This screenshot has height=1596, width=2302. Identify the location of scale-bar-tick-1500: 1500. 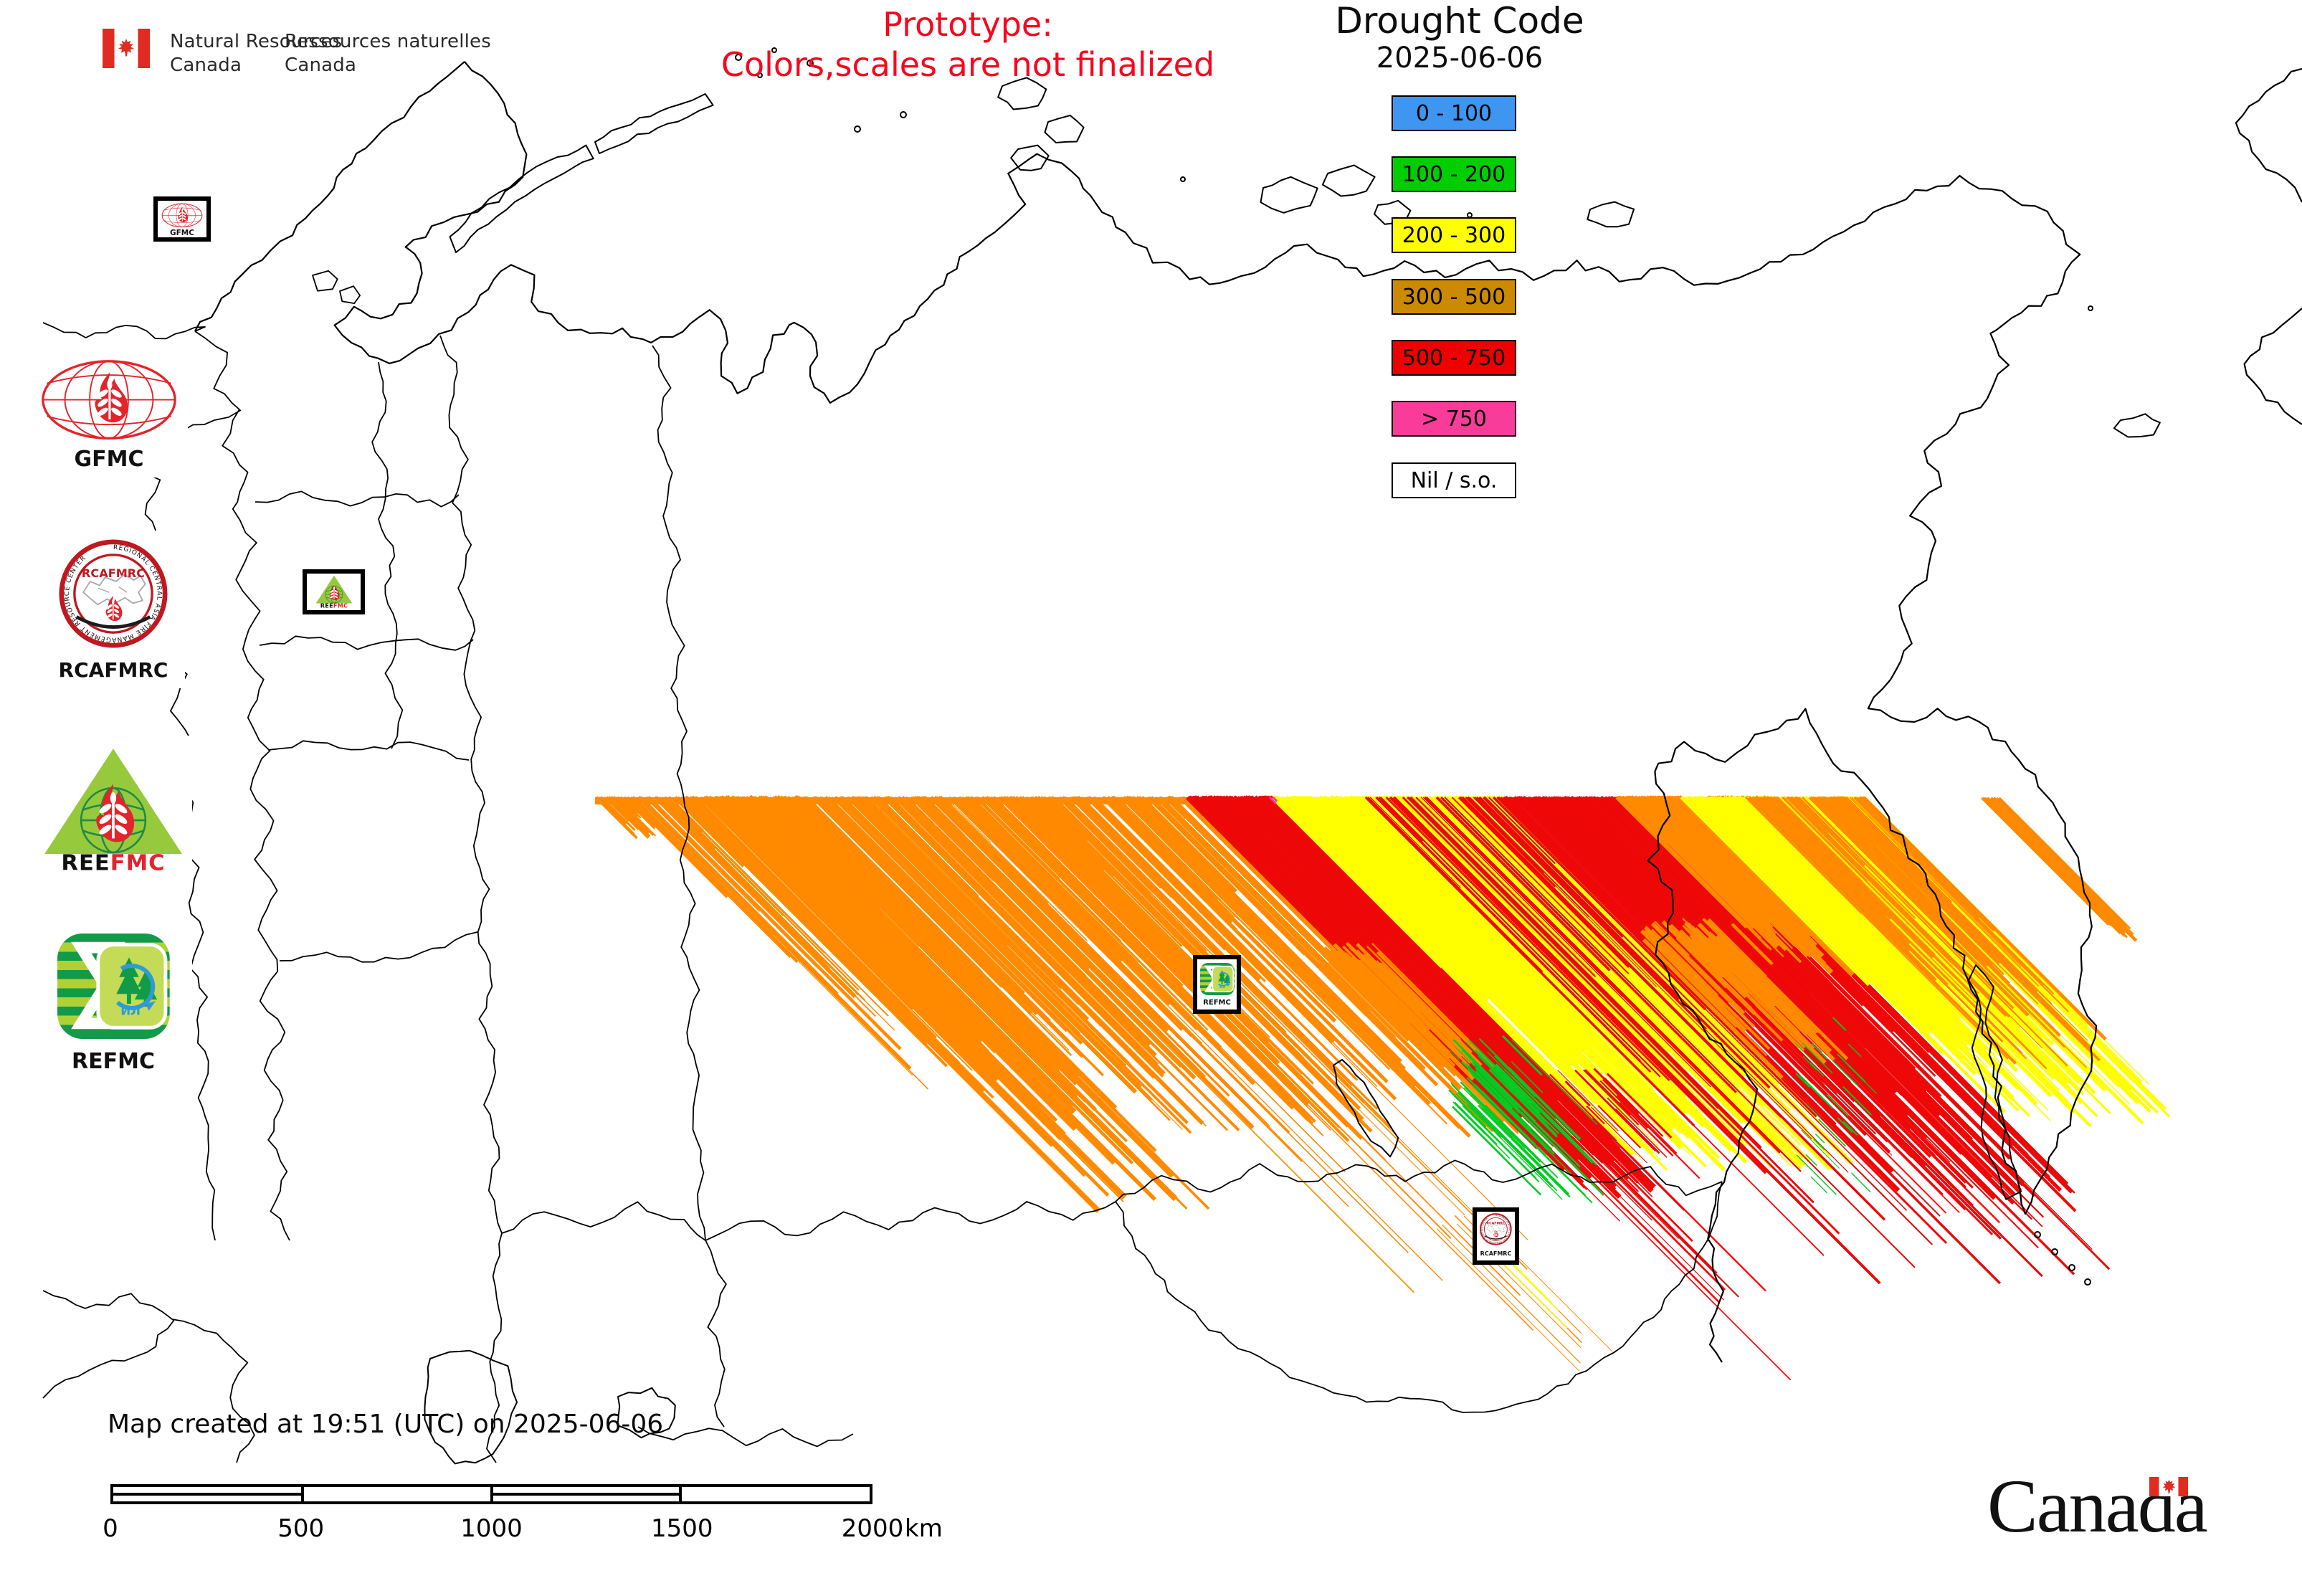
(681, 1528).